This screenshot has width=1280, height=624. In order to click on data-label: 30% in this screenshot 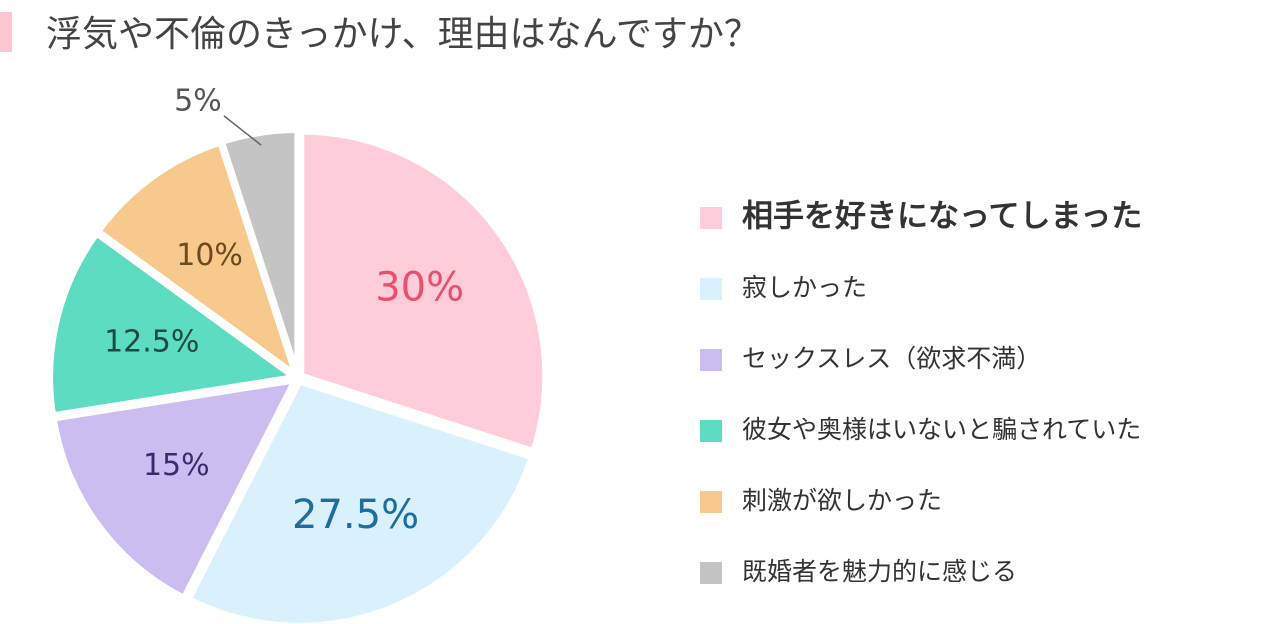, I will do `click(419, 288)`.